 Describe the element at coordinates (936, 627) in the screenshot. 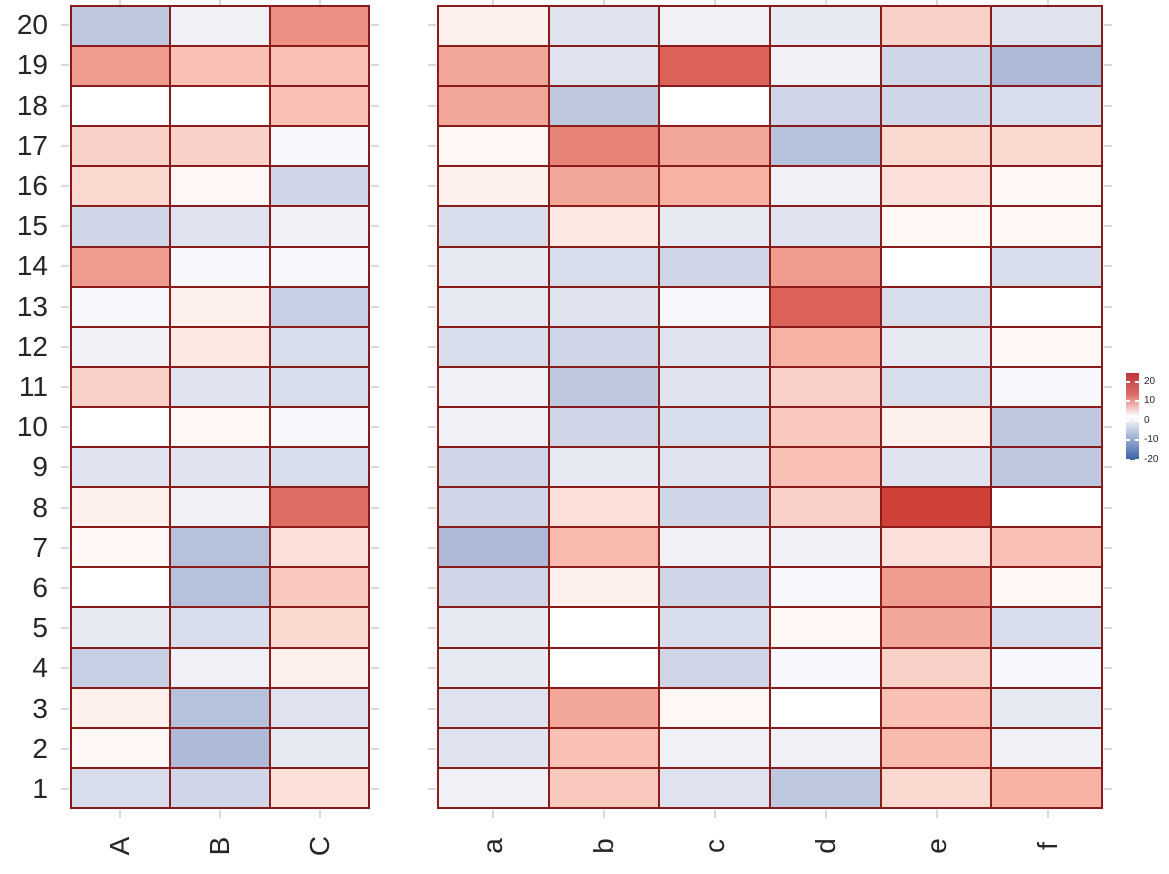

I see `heatmap-cell-e5` at that location.